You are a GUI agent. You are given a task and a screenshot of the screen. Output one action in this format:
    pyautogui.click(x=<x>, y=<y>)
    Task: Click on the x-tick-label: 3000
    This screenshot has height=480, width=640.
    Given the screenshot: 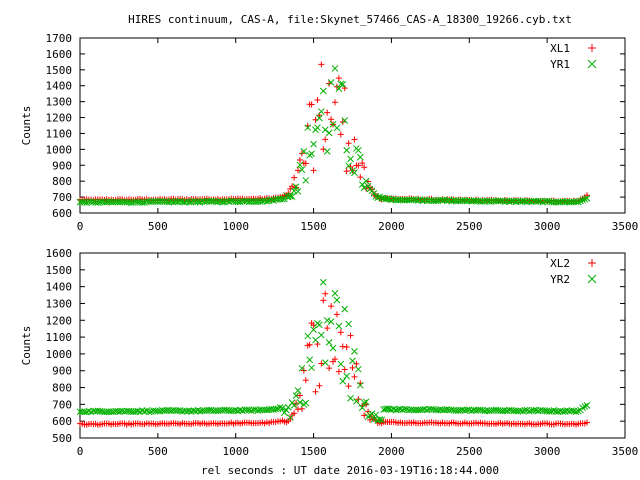 What is the action you would take?
    pyautogui.click(x=547, y=226)
    